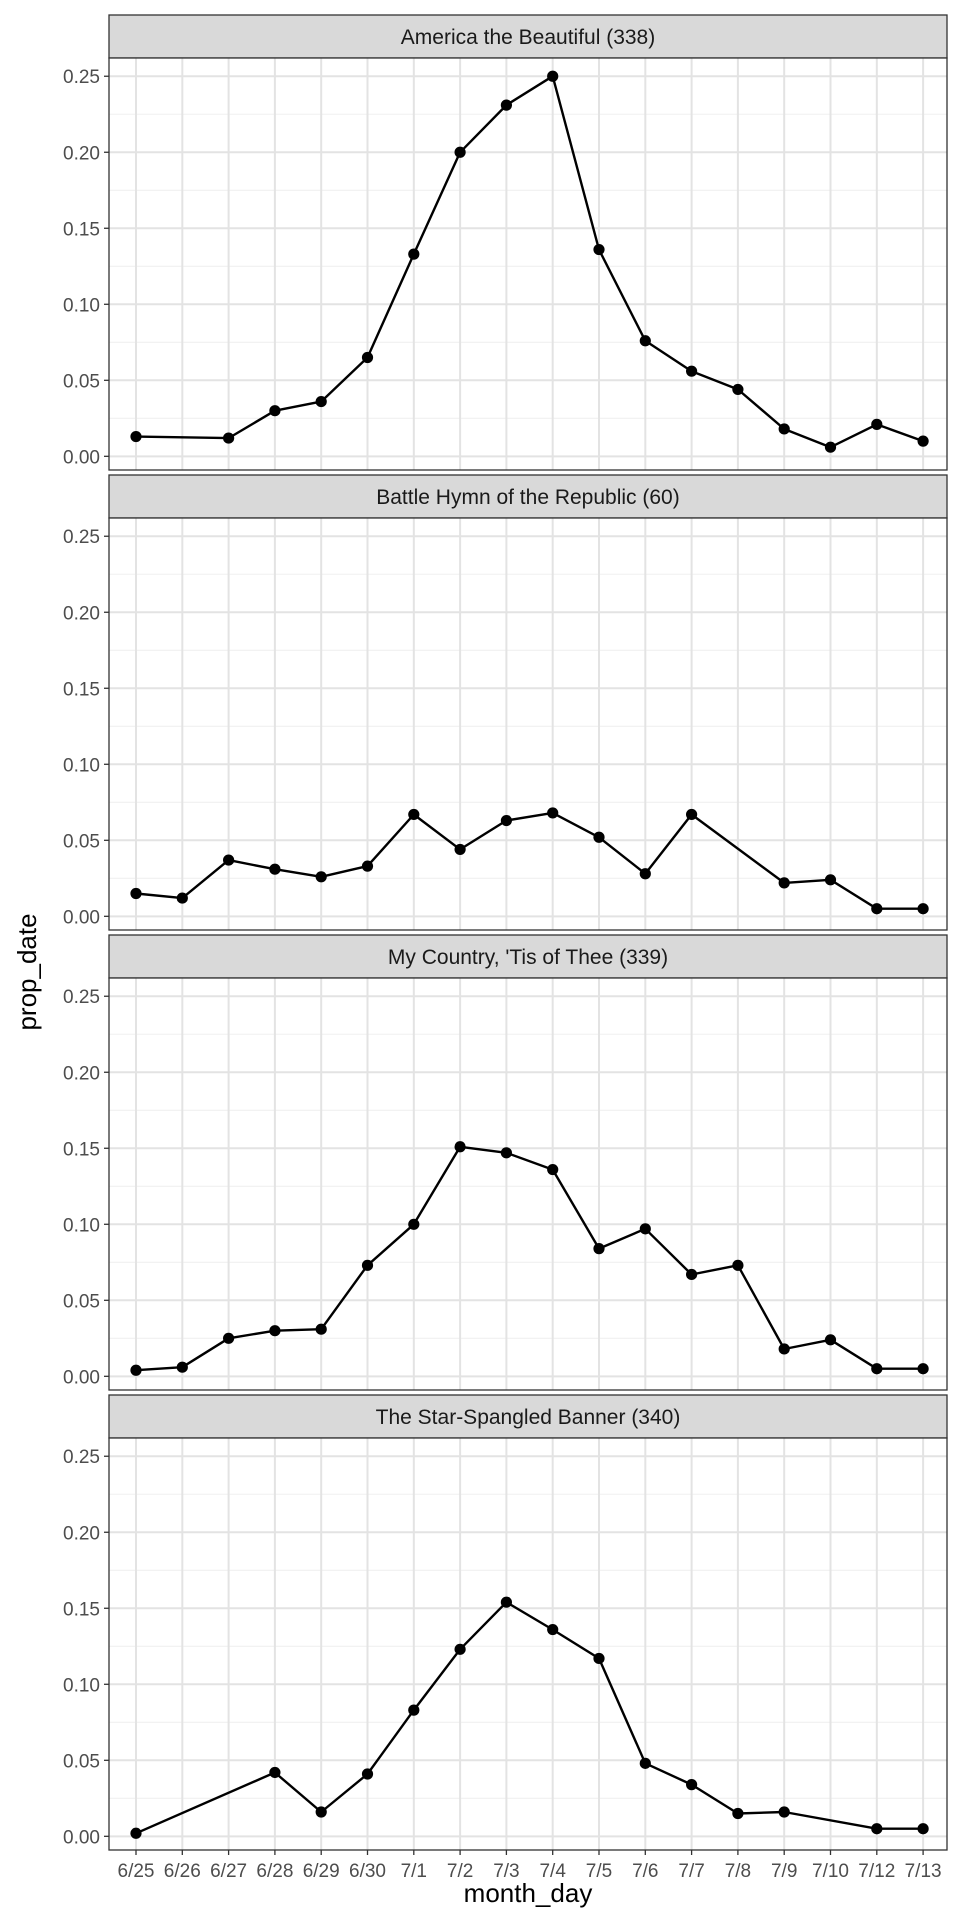 Image resolution: width=960 pixels, height=1920 pixels. I want to click on x-tick-label: 7/12, so click(876, 1871).